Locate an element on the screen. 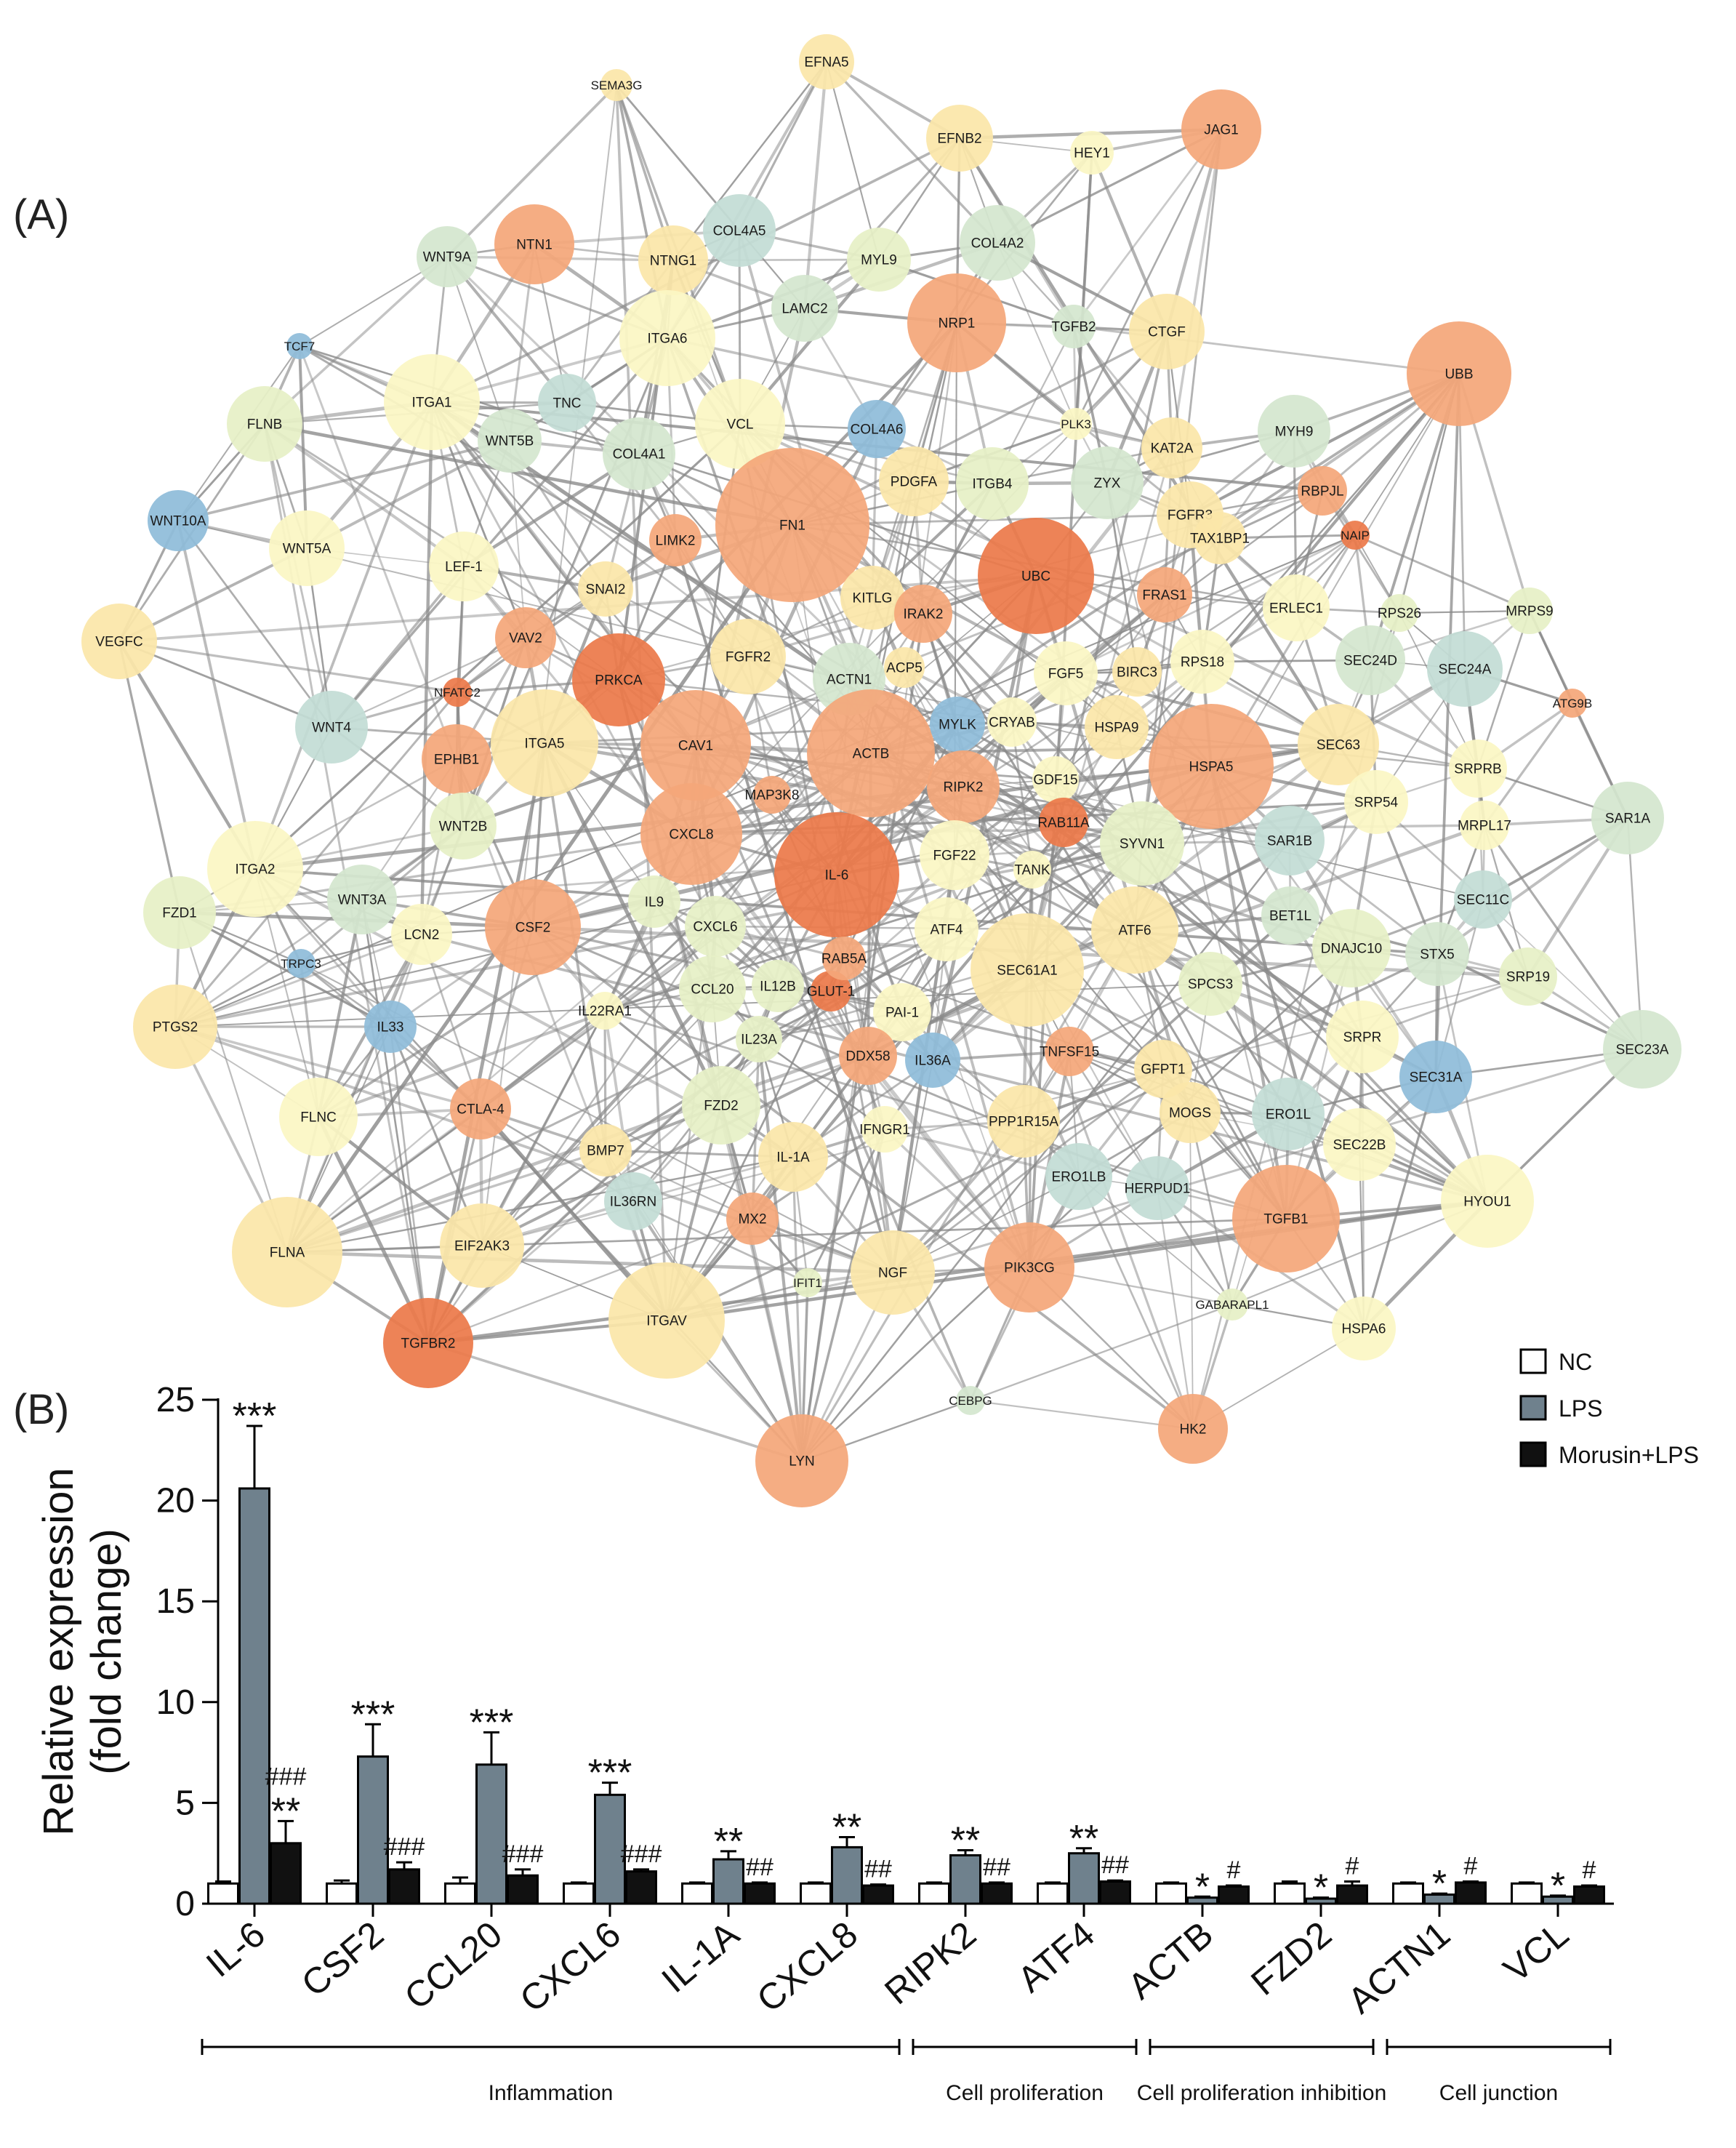 The height and width of the screenshot is (2148, 1736). node-label-mrps9: MRPS9 is located at coordinates (1529, 612).